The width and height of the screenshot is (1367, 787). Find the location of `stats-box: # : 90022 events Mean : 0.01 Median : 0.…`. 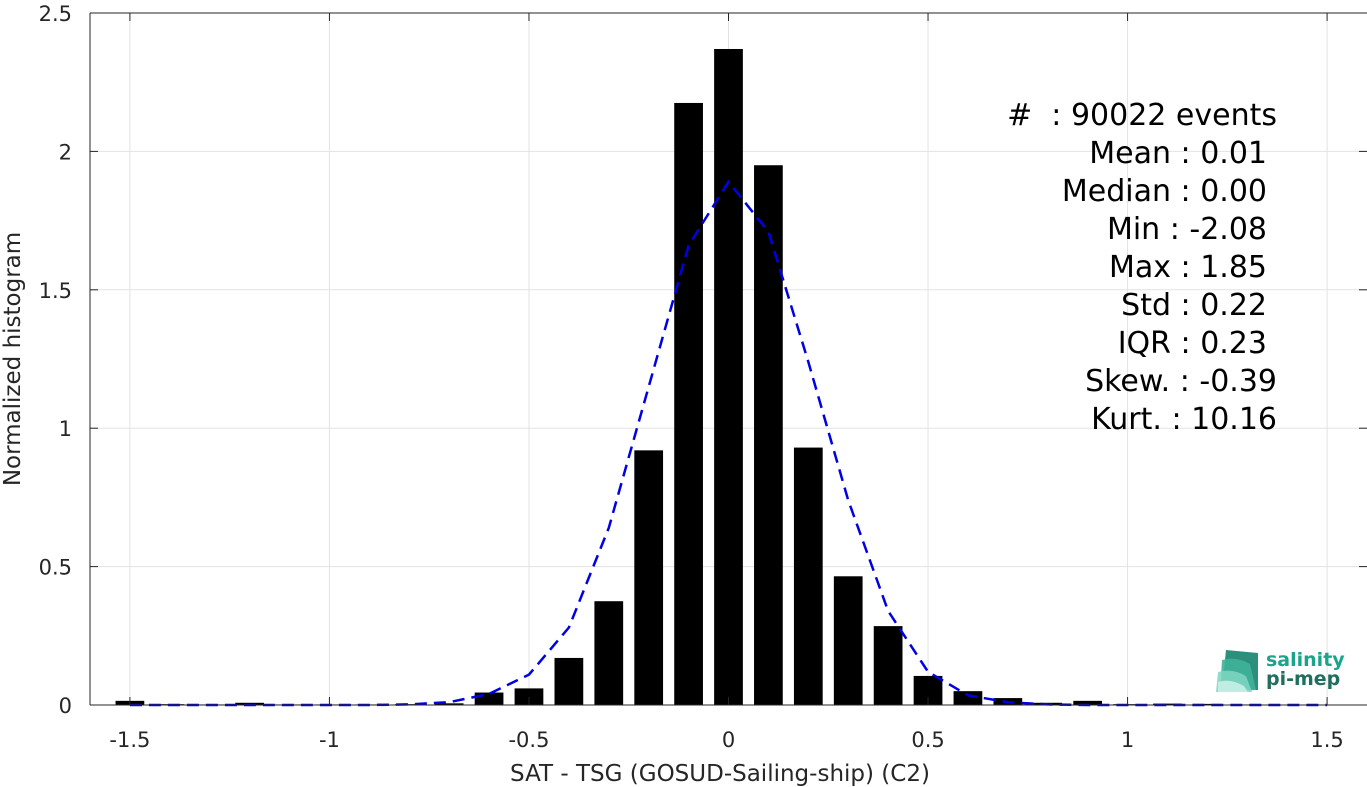

stats-box: # : 90022 events Mean : 0.01 Median : 0.… is located at coordinates (1142, 267).